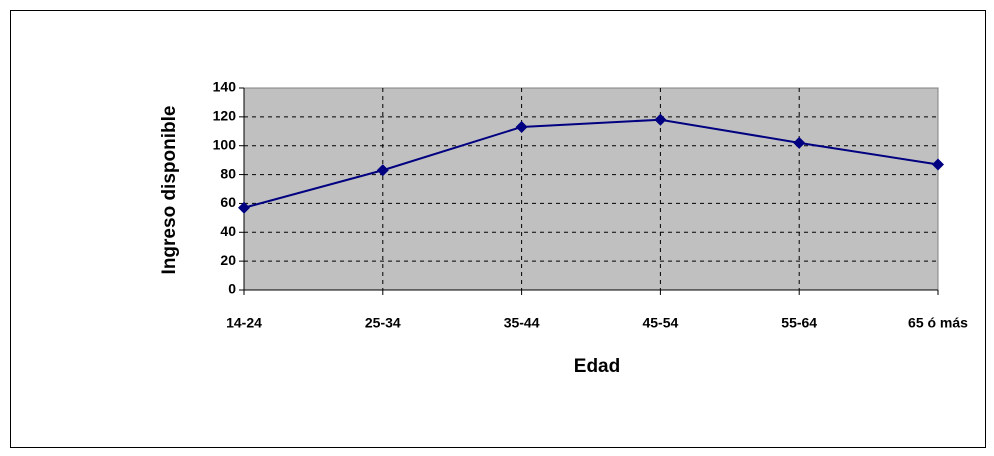 The height and width of the screenshot is (456, 994). I want to click on x-tick-label: 45-54, so click(660, 323).